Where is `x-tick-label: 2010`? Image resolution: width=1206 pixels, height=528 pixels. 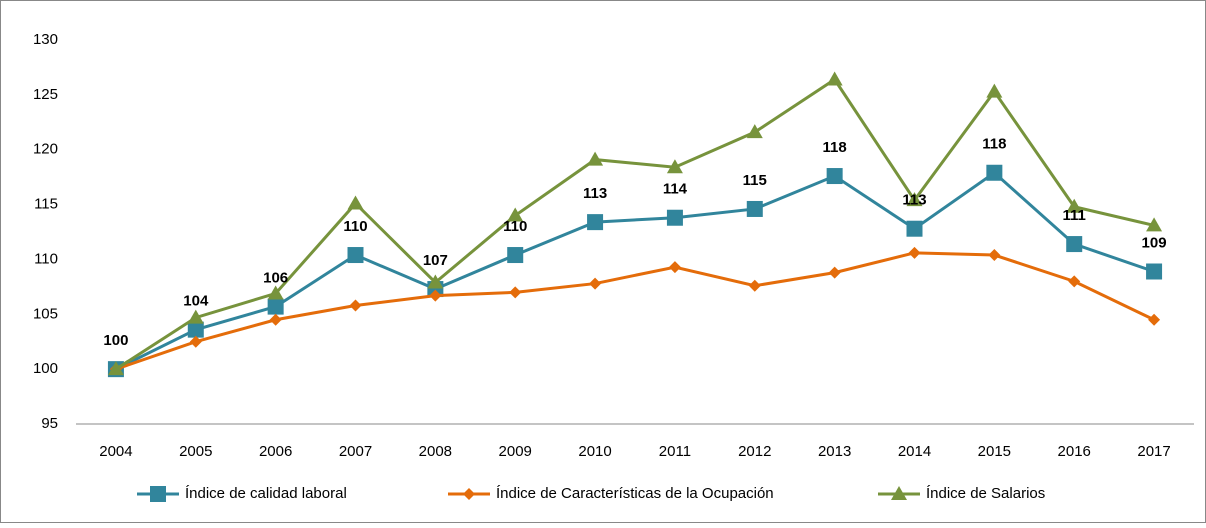
x-tick-label: 2010 is located at coordinates (594, 451).